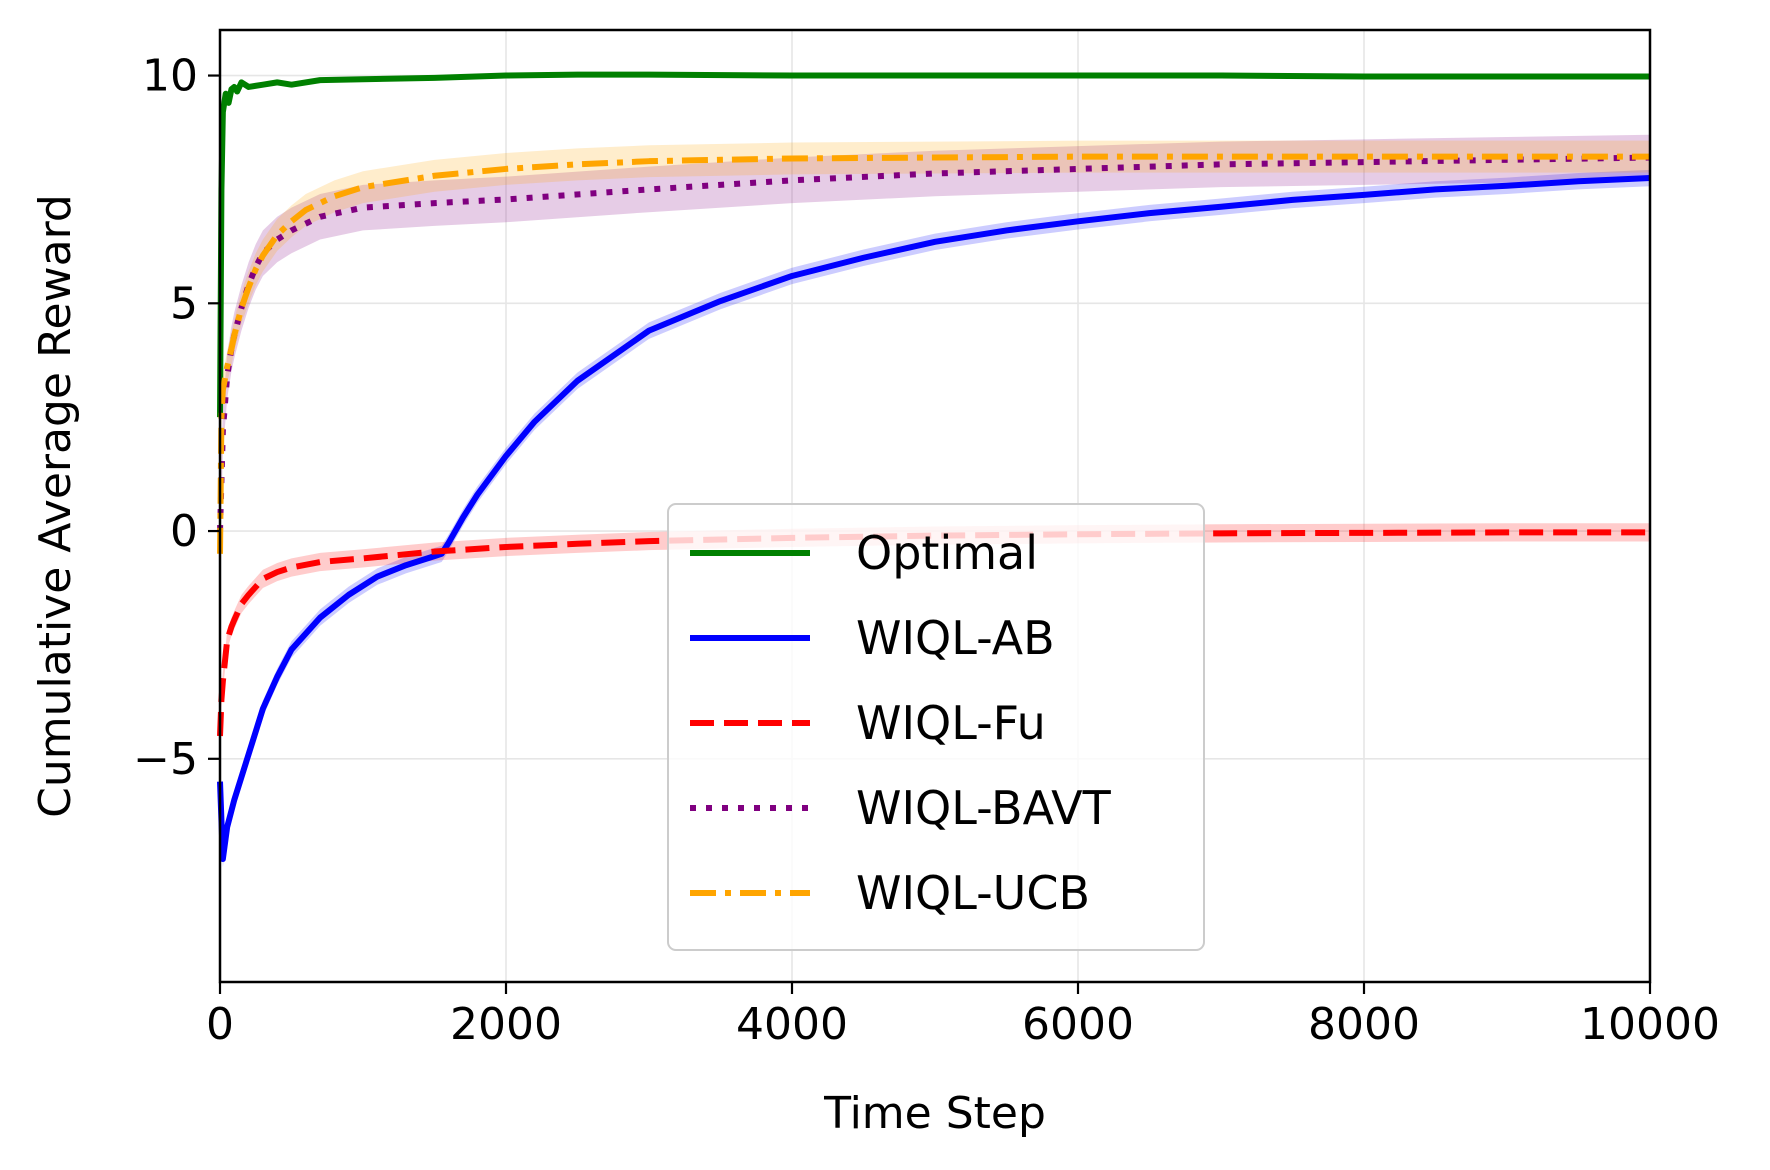 The width and height of the screenshot is (1770, 1170). I want to click on x-tick-label: 4000, so click(792, 1024).